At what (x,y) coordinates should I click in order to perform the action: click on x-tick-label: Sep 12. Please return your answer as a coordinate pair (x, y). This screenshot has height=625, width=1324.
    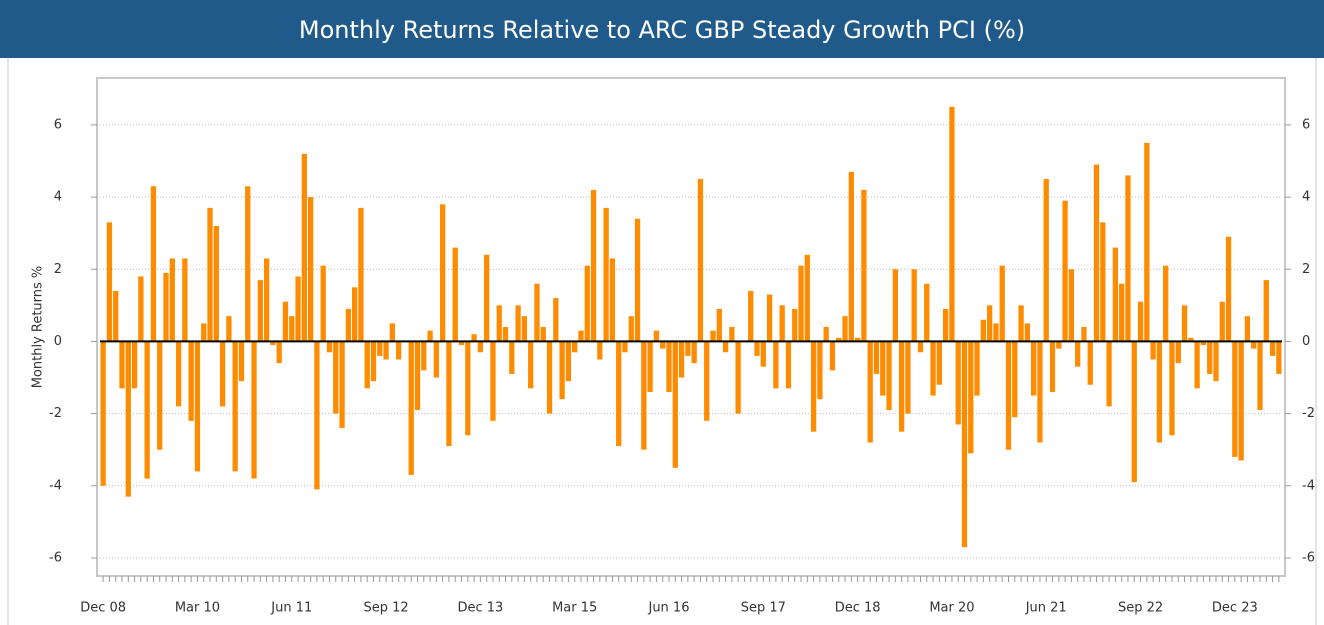
    Looking at the image, I should click on (385, 608).